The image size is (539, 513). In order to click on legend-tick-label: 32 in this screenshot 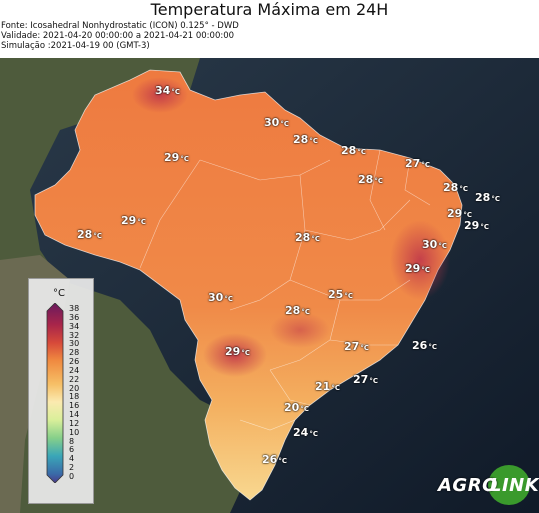, I will do `click(74, 335)`.